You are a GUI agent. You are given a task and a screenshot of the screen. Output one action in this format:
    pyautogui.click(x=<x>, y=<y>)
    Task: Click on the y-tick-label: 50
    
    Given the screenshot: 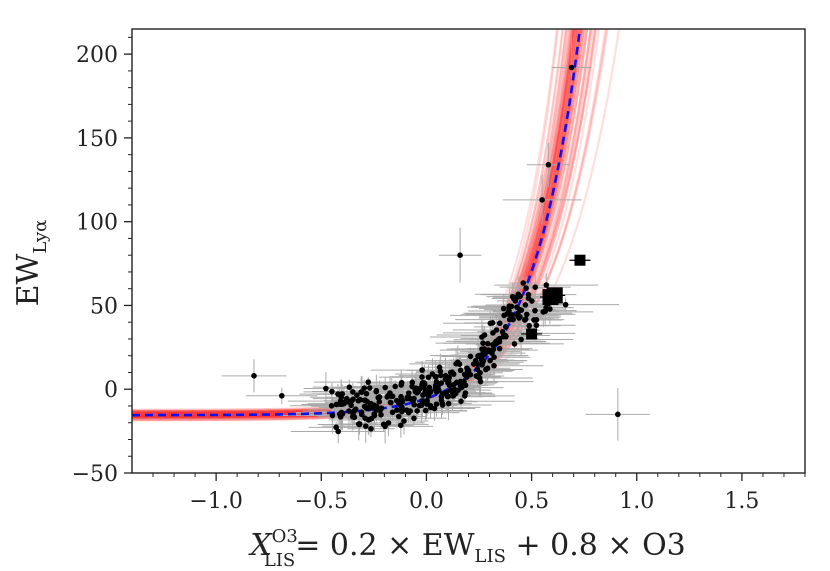 What is the action you would take?
    pyautogui.click(x=104, y=306)
    